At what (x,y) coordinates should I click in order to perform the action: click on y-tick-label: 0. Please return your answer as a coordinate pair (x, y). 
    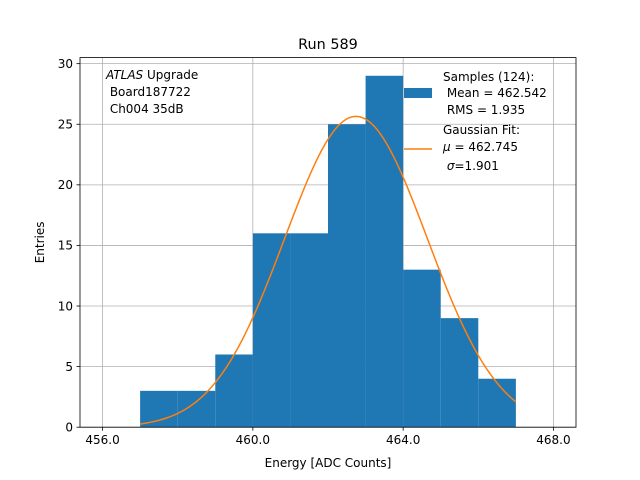
    Looking at the image, I should click on (69, 428).